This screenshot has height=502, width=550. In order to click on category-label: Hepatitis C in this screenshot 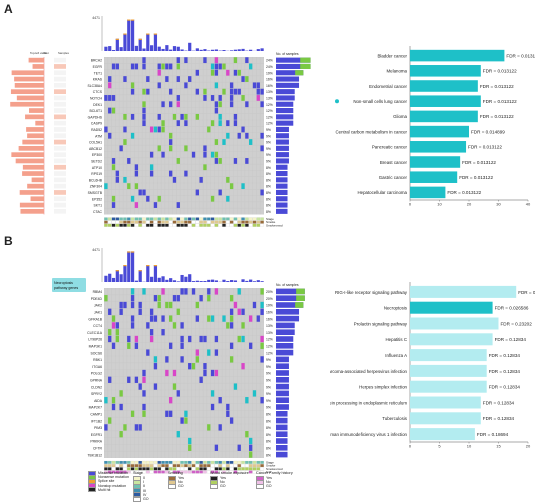, I will do `click(396, 339)`.